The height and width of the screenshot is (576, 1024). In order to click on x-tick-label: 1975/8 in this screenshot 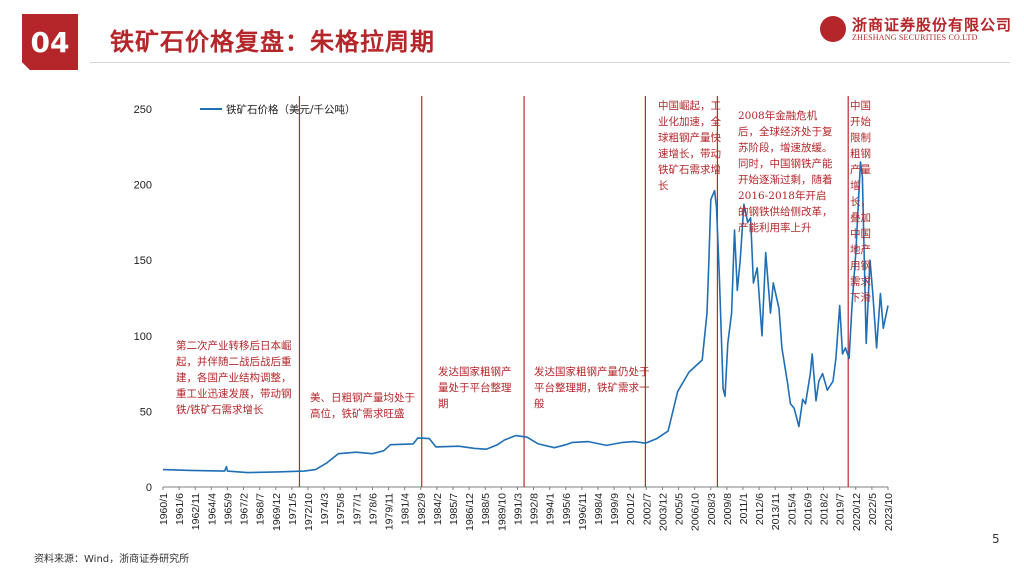, I will do `click(341, 509)`.